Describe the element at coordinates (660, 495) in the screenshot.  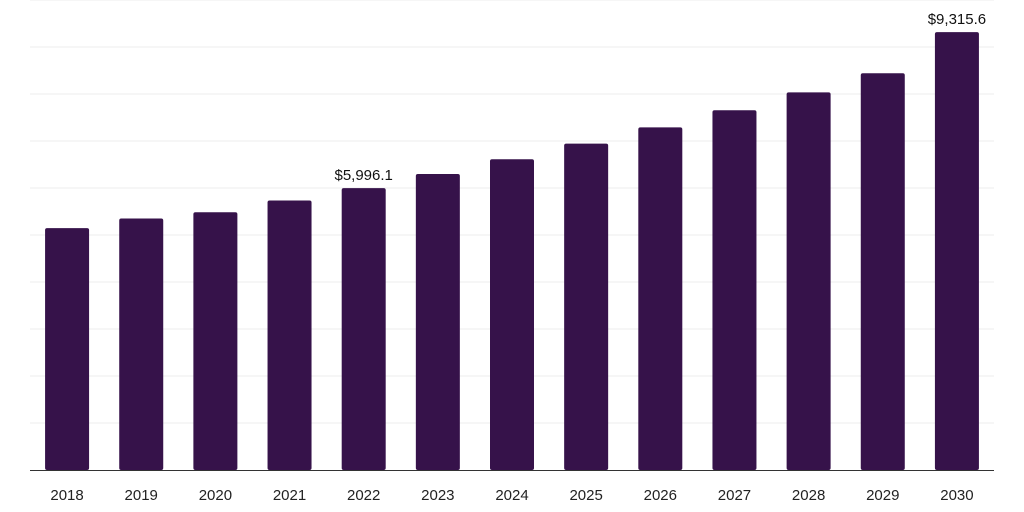
I see `x-tick-label-2026: 2026` at that location.